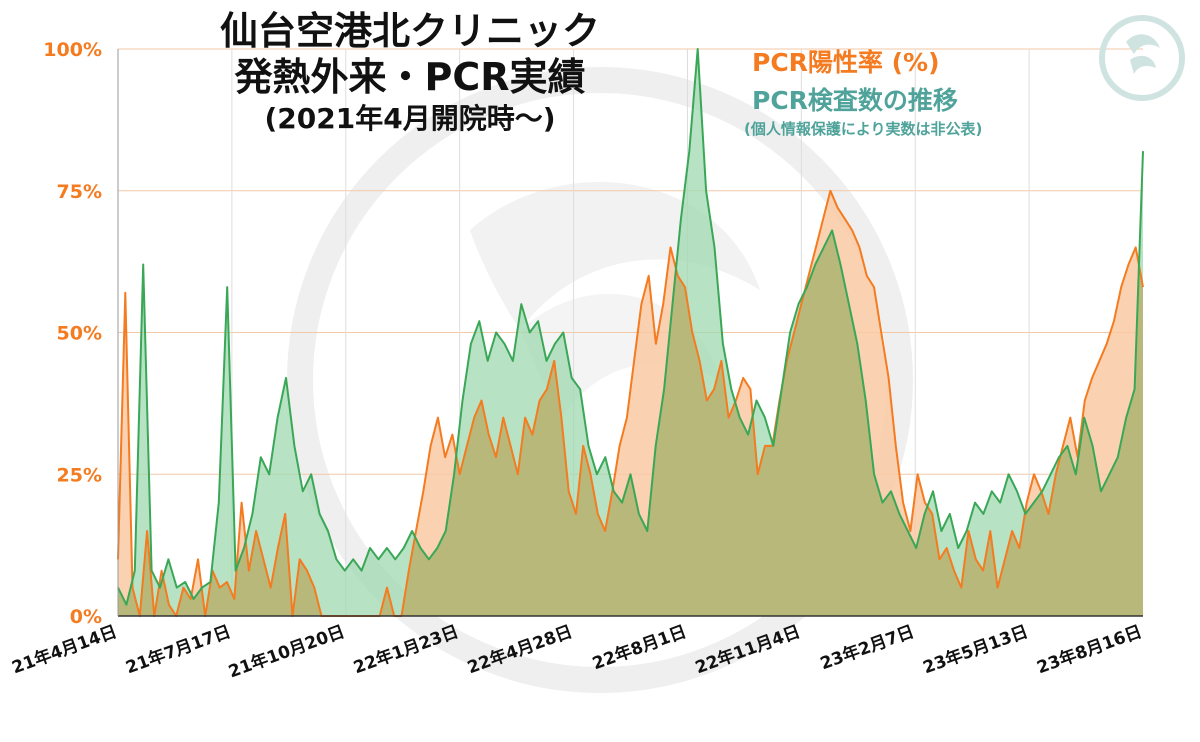 The width and height of the screenshot is (1200, 742). I want to click on y-tick-label: 75%, so click(79, 192).